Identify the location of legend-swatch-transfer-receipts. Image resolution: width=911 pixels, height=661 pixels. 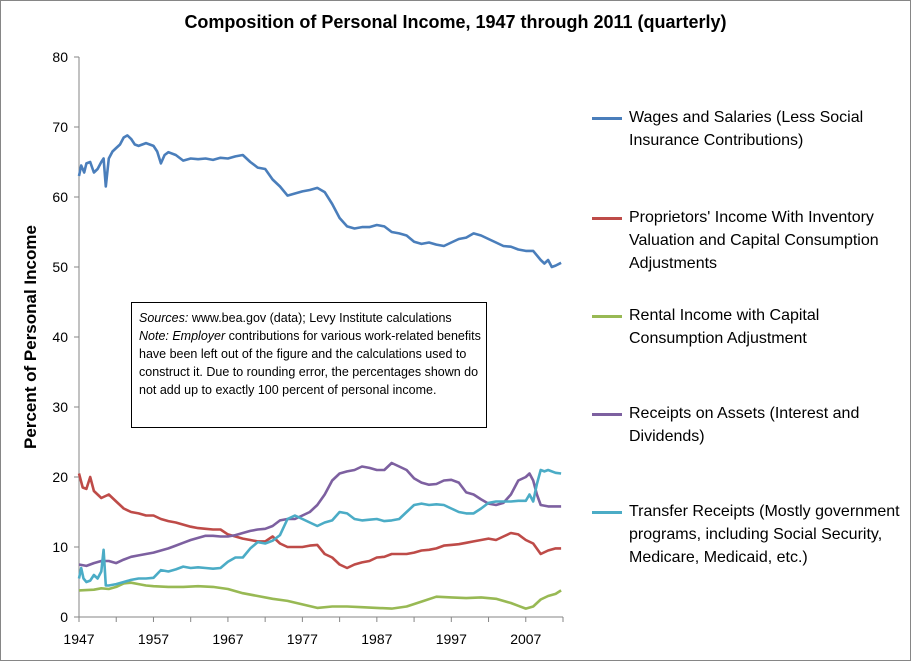
(607, 512).